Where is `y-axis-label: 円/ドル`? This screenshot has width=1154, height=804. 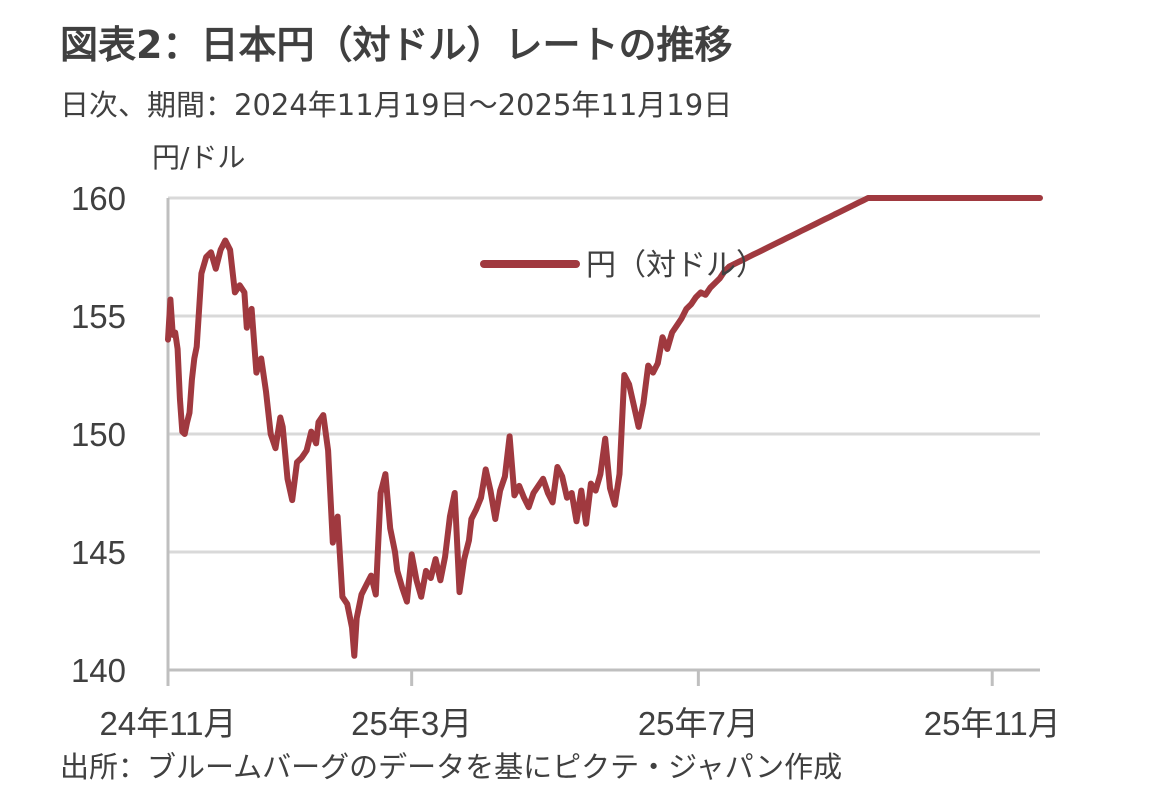
y-axis-label: 円/ドル is located at coordinates (198, 157).